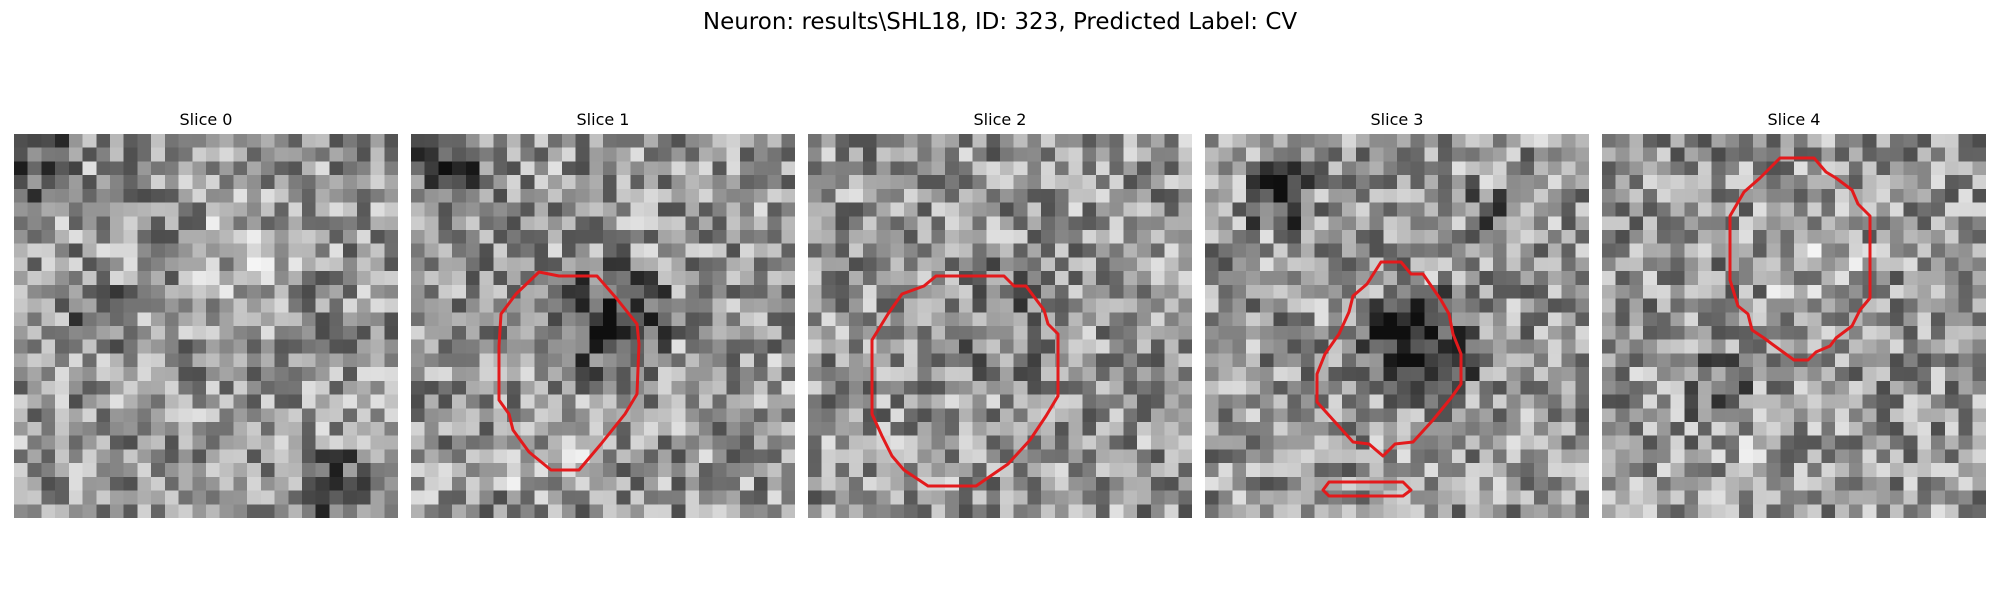  Describe the element at coordinates (603, 119) in the screenshot. I see `slice-title: Slice 1` at that location.